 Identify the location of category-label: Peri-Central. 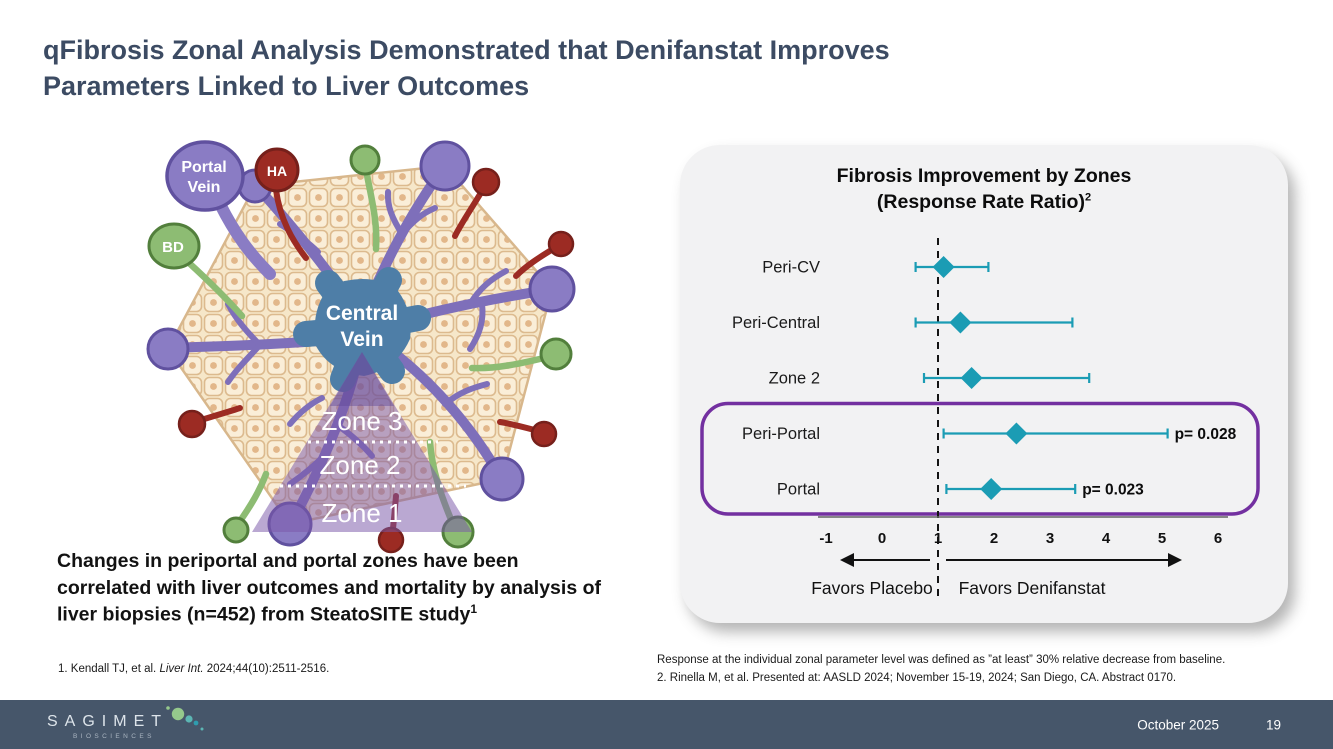
(776, 323).